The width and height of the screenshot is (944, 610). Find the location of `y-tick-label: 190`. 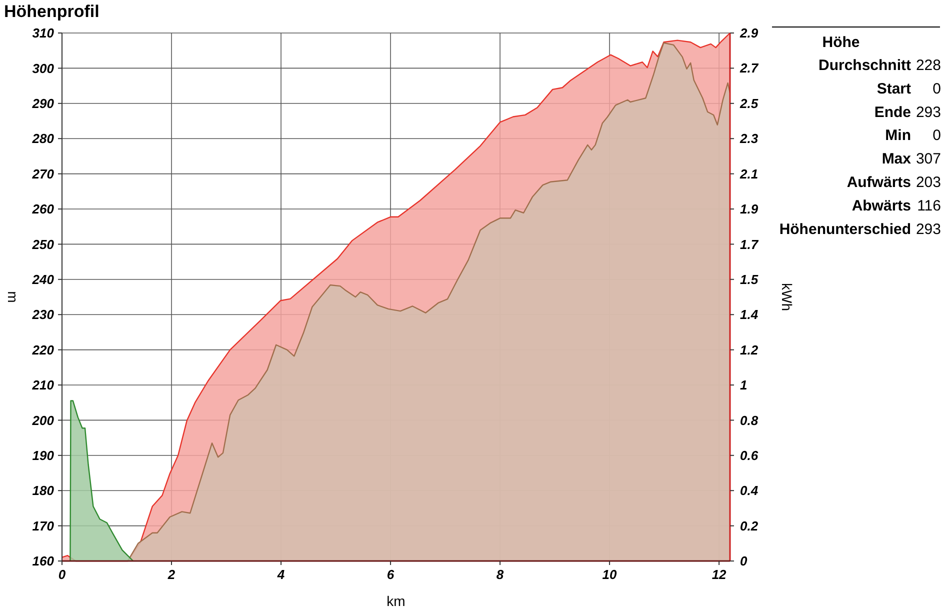

y-tick-label: 190 is located at coordinates (43, 455).